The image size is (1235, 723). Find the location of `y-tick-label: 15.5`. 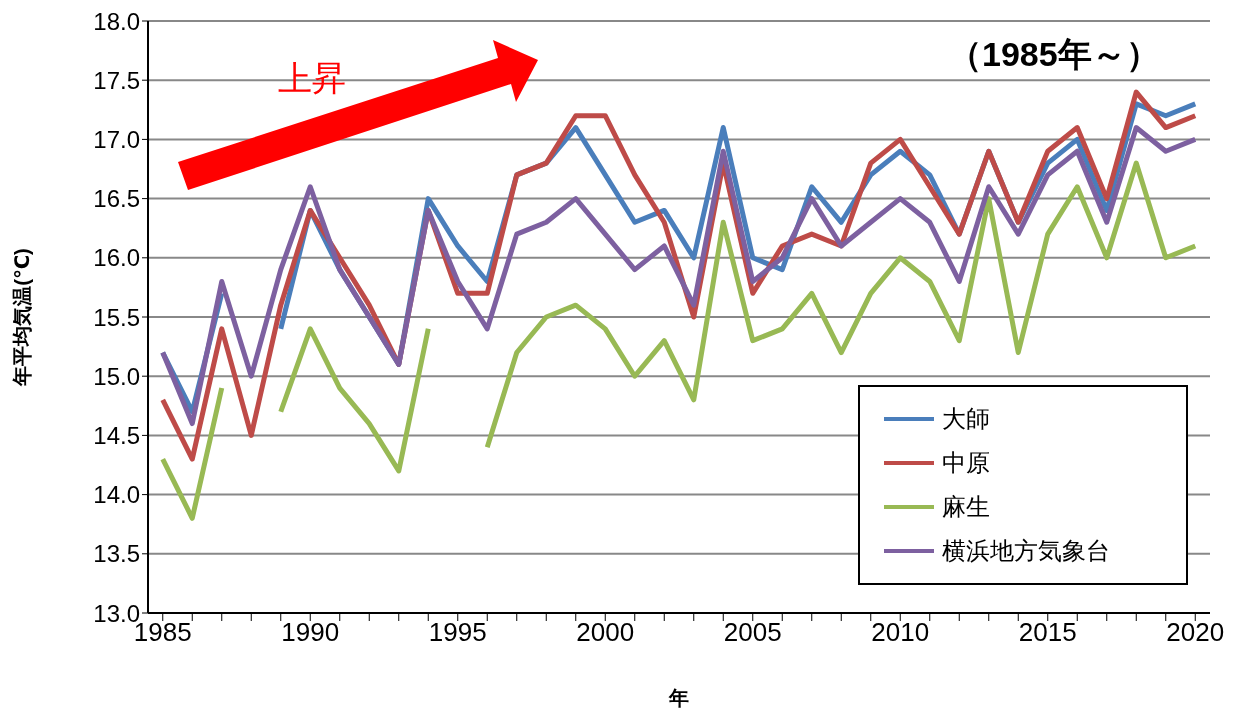

y-tick-label: 15.5 is located at coordinates (116, 317).